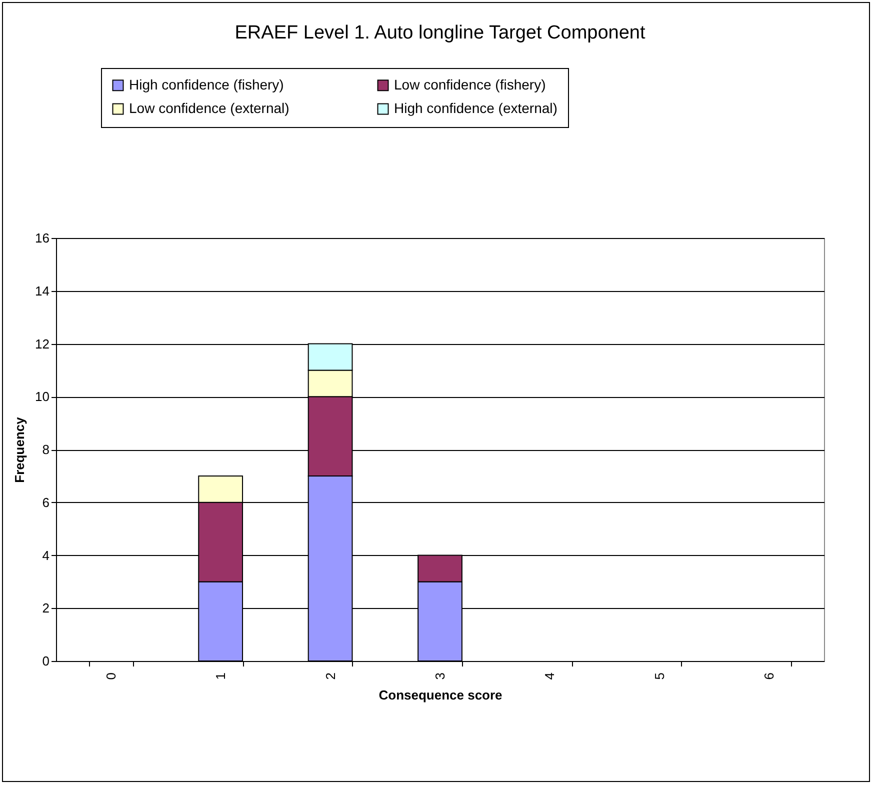 The image size is (880, 790). What do you see at coordinates (440, 676) in the screenshot?
I see `x-tick-label: 3` at bounding box center [440, 676].